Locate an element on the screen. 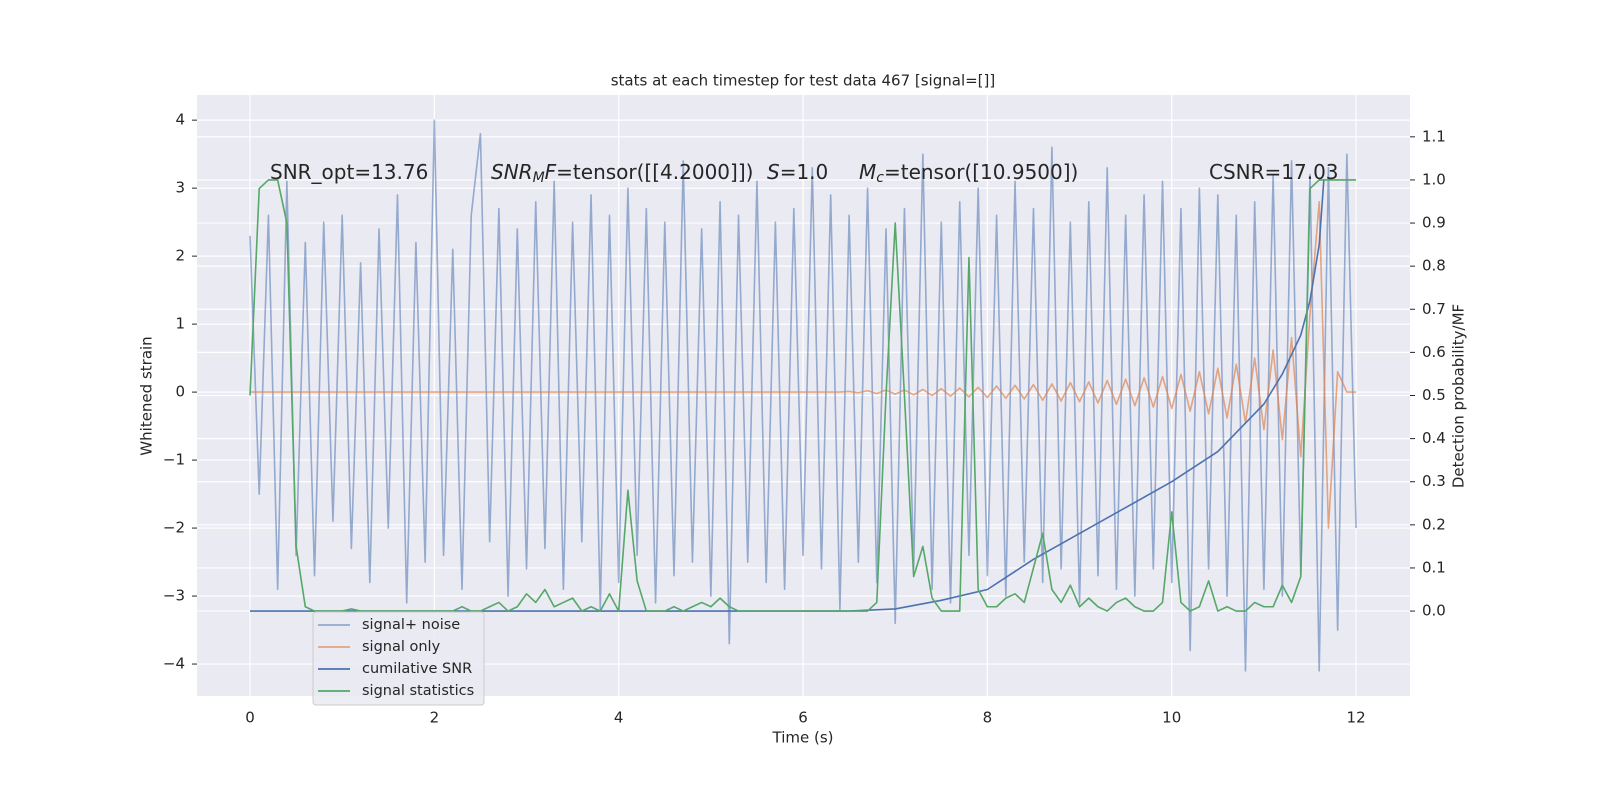 The width and height of the screenshot is (1600, 800). y-tick-label: 0 is located at coordinates (180, 392).